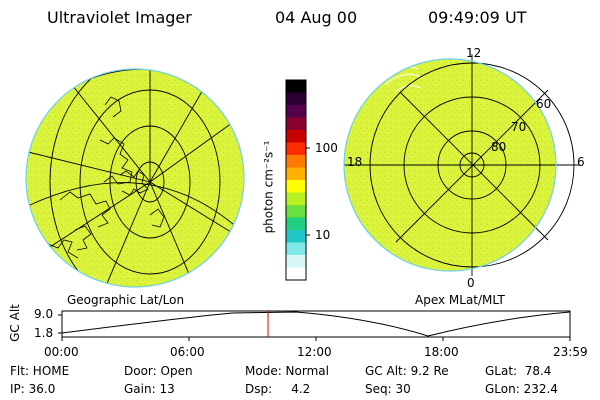  I want to click on door-info: Door: Open, so click(158, 371).